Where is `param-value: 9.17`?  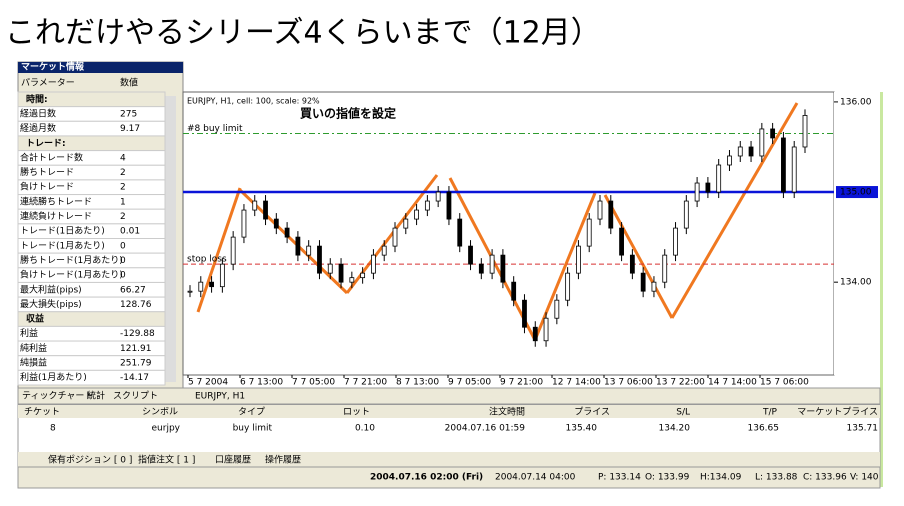
param-value: 9.17 is located at coordinates (130, 129).